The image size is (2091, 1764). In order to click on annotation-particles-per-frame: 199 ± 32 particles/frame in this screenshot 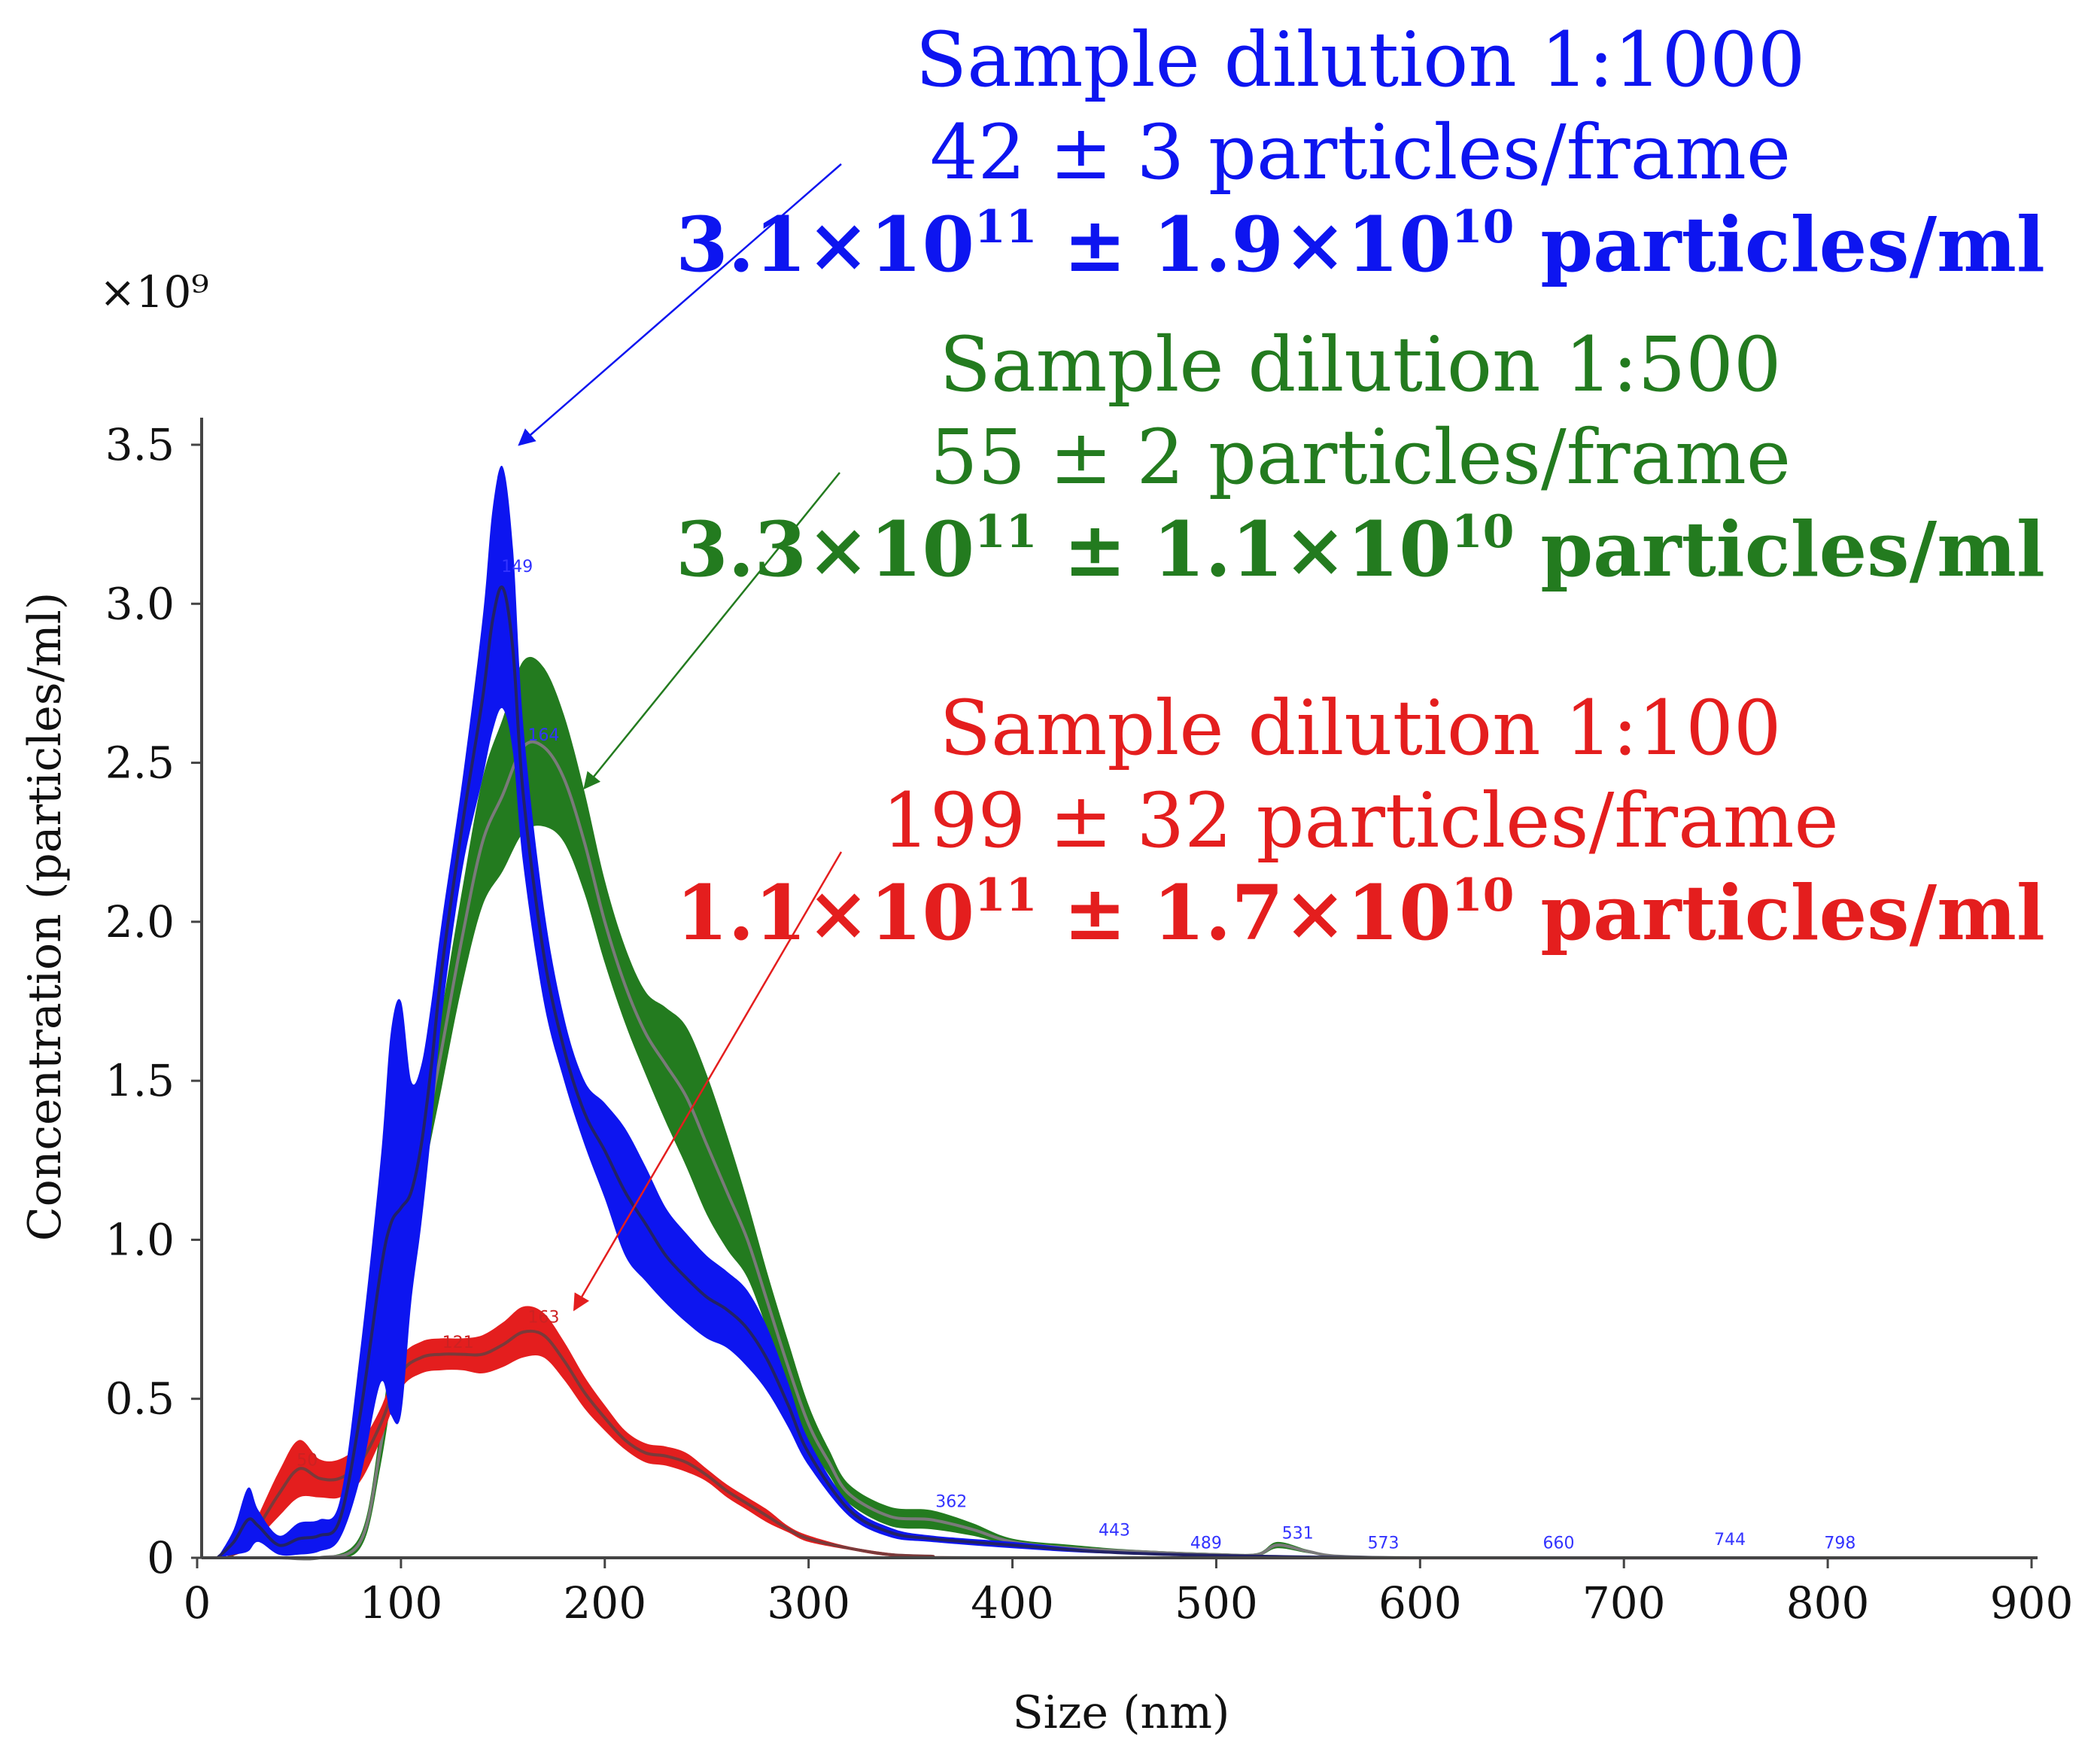, I will do `click(1360, 821)`.